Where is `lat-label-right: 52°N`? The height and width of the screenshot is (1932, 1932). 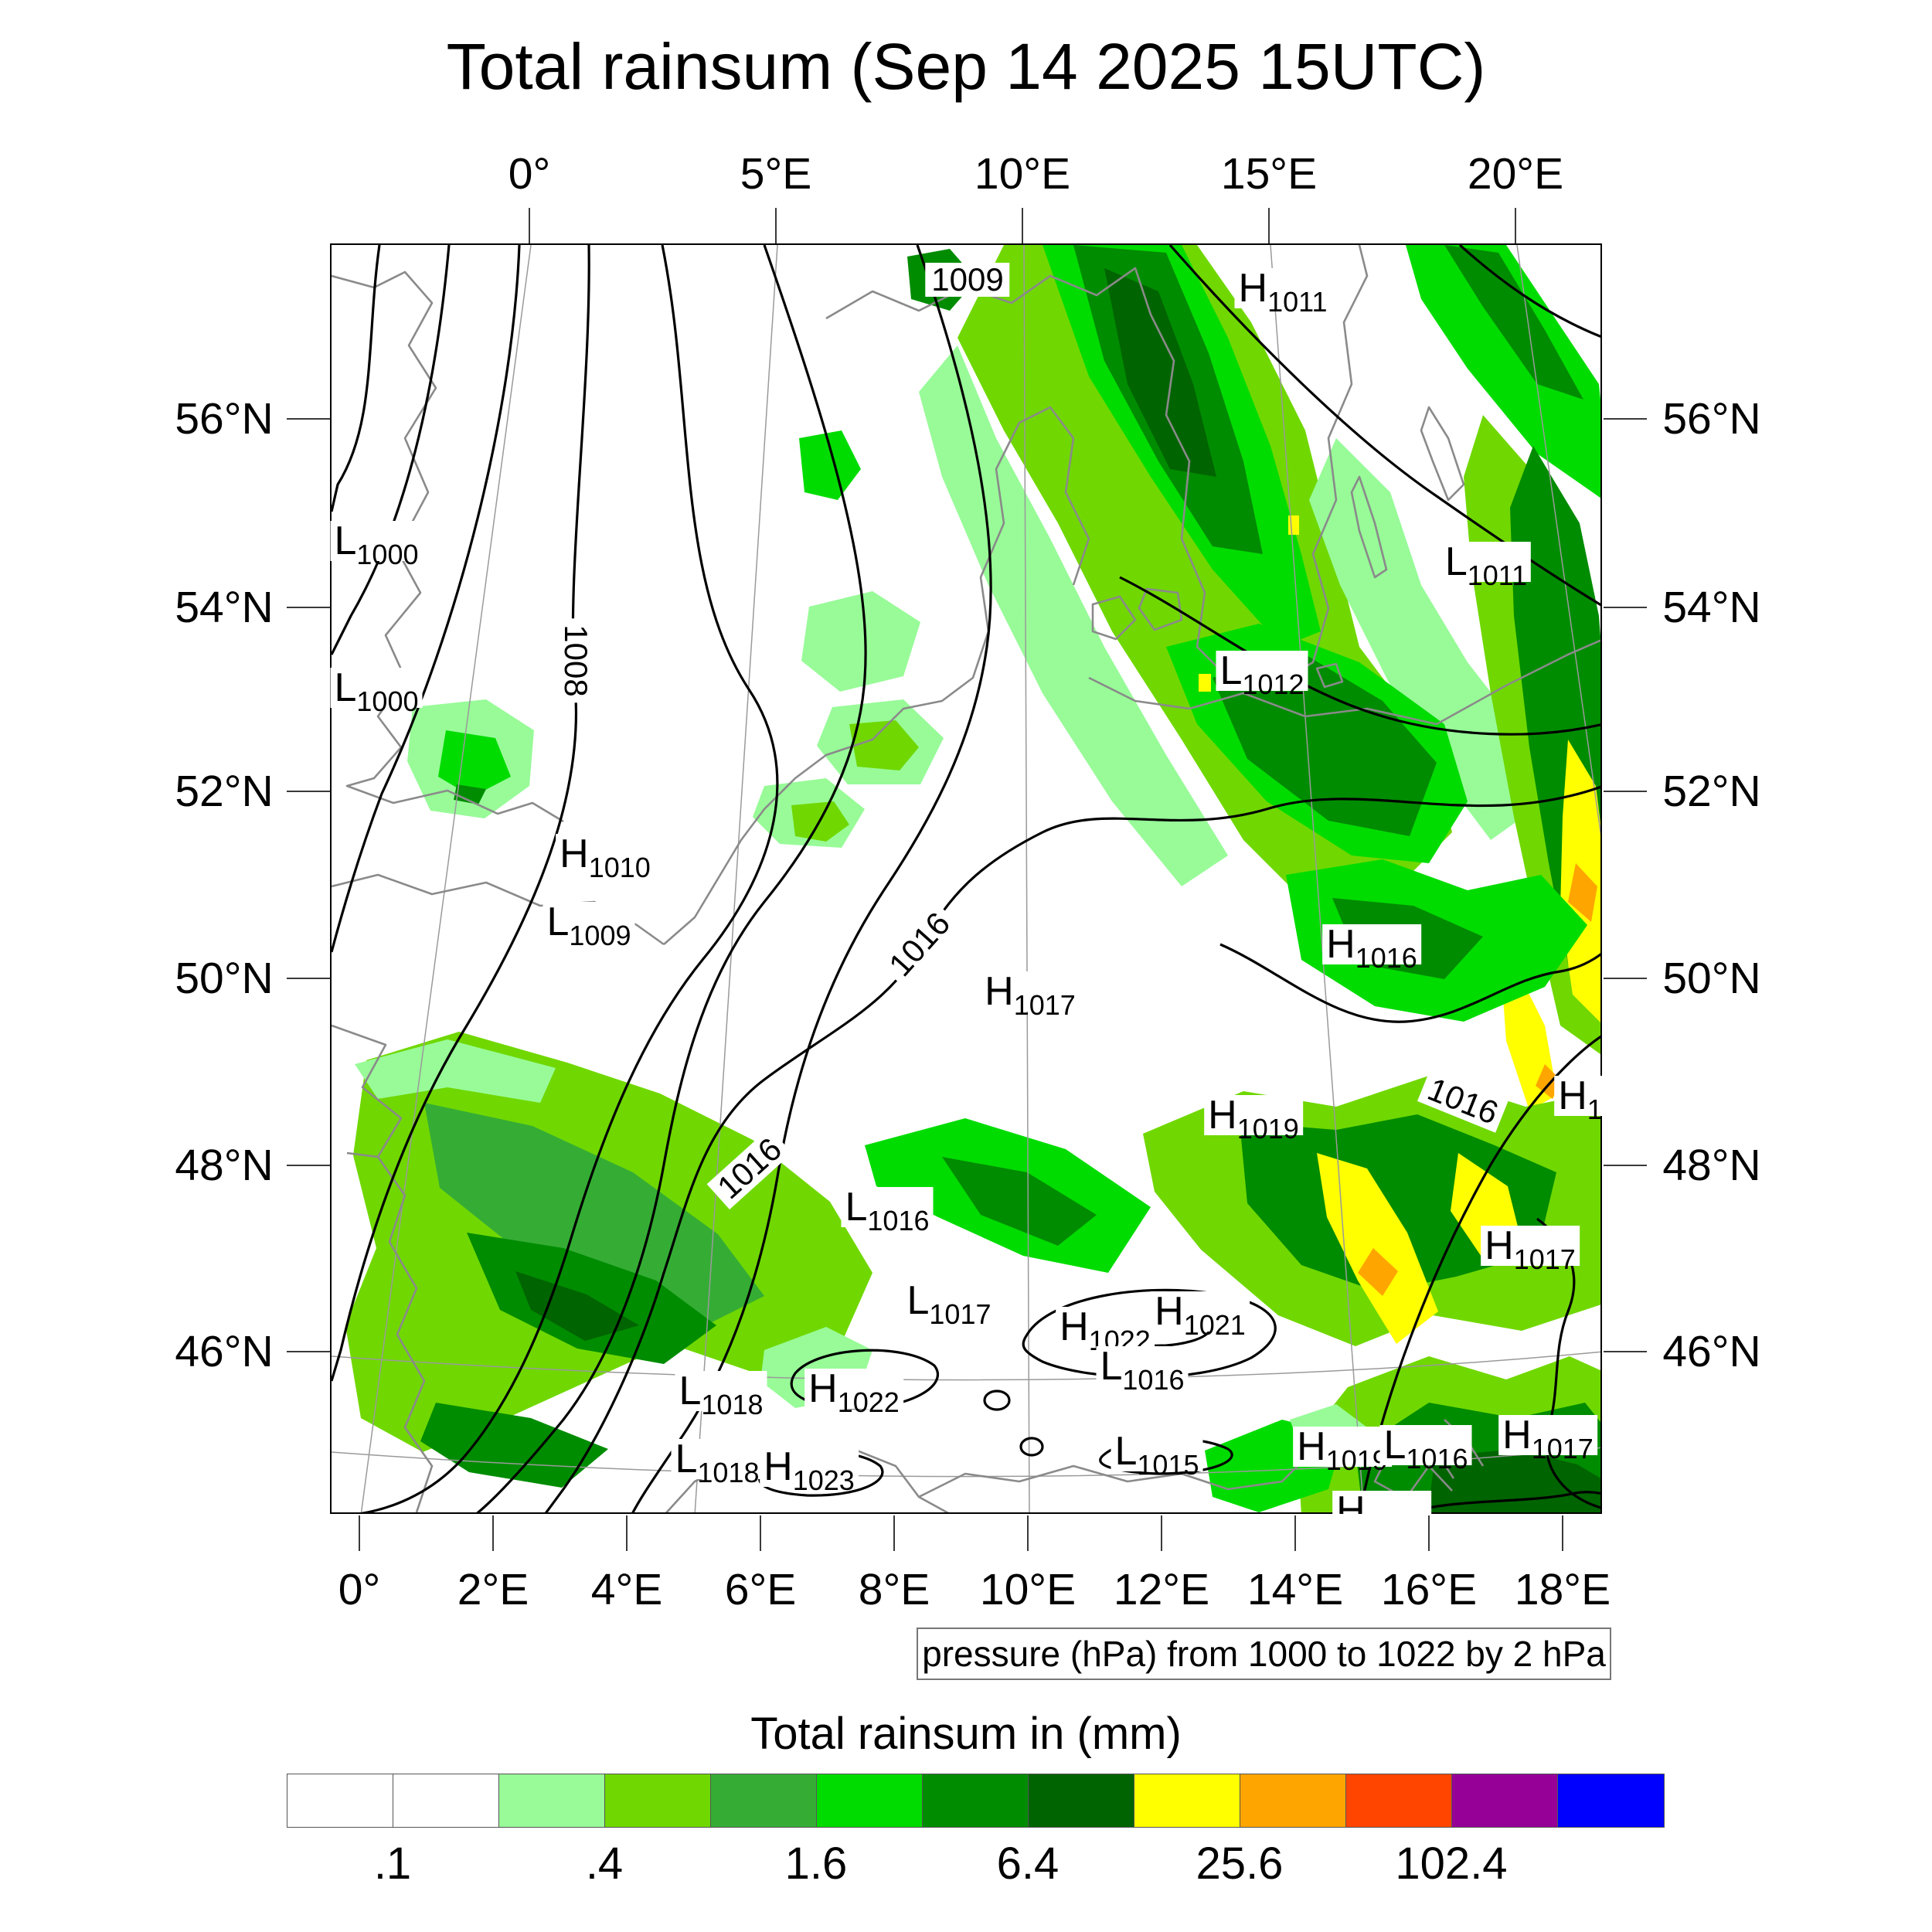 lat-label-right: 52°N is located at coordinates (1712, 792).